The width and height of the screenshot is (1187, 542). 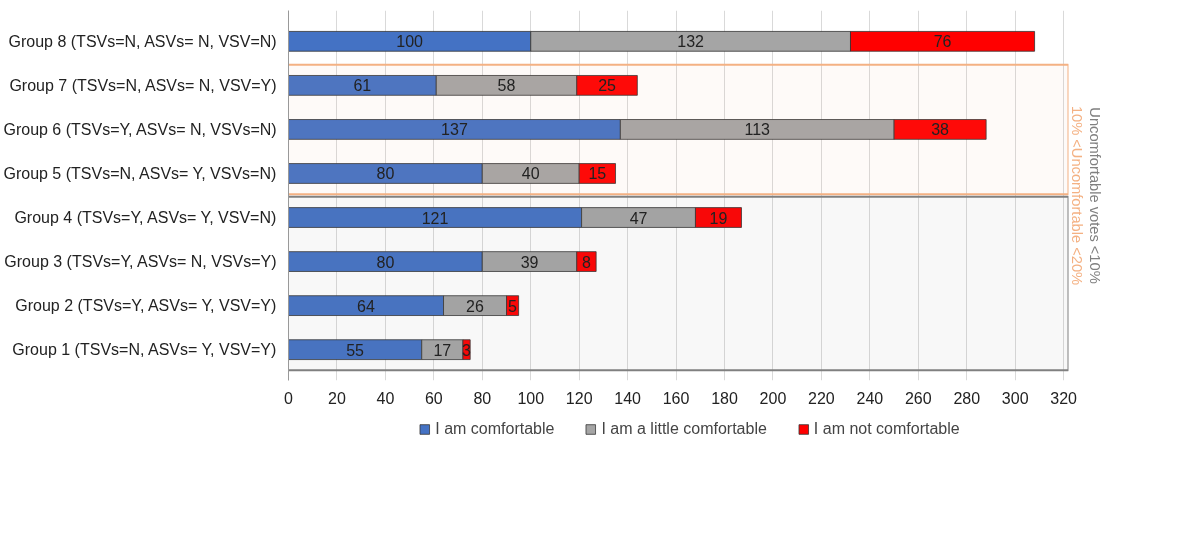 What do you see at coordinates (1064, 398) in the screenshot?
I see `x-tick-label: 320` at bounding box center [1064, 398].